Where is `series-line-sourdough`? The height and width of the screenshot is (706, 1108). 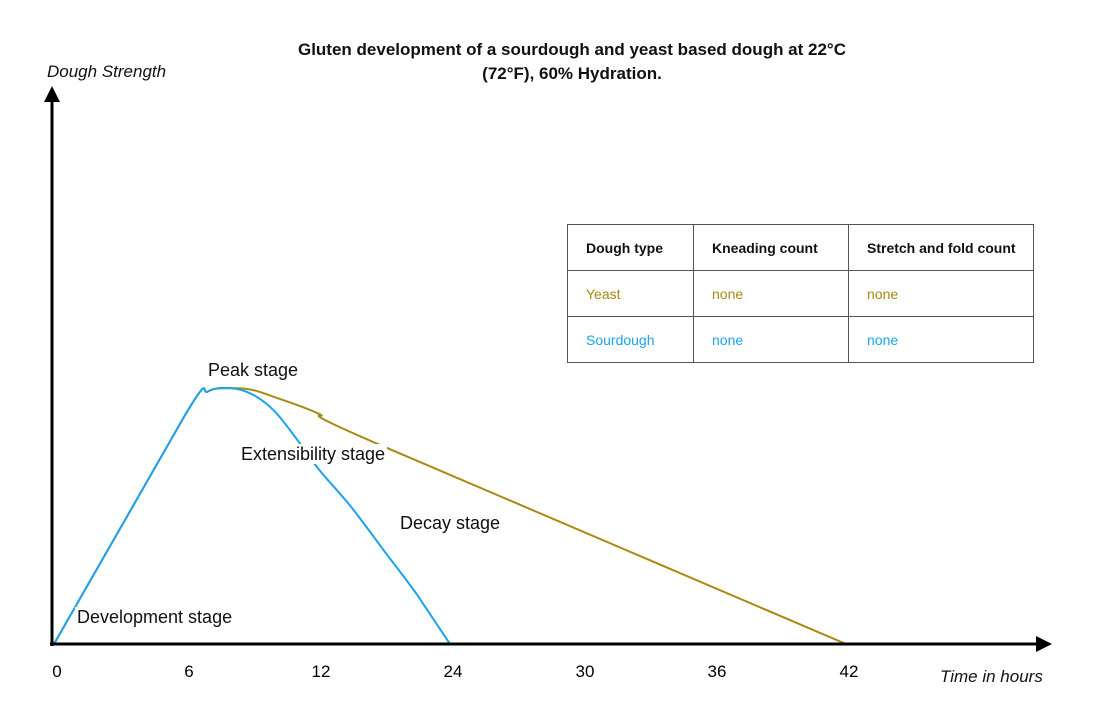 series-line-sourdough is located at coordinates (252, 515).